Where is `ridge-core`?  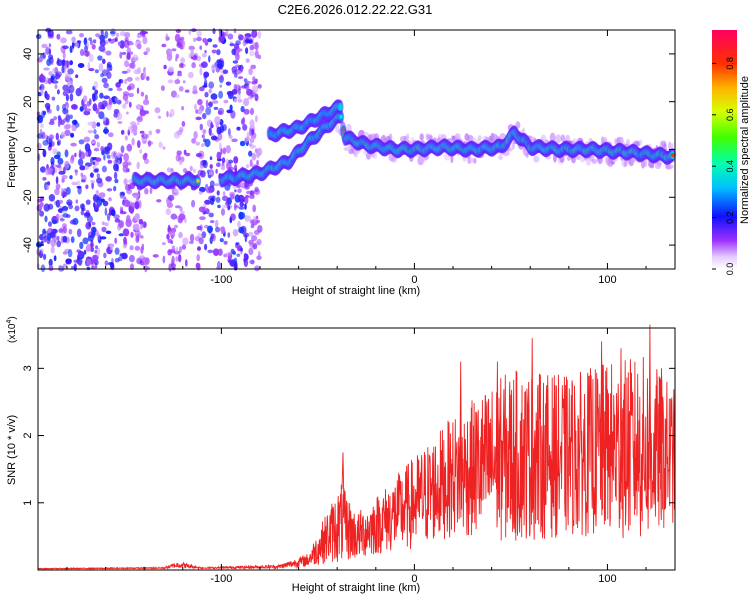
ridge-core is located at coordinates (198, 180).